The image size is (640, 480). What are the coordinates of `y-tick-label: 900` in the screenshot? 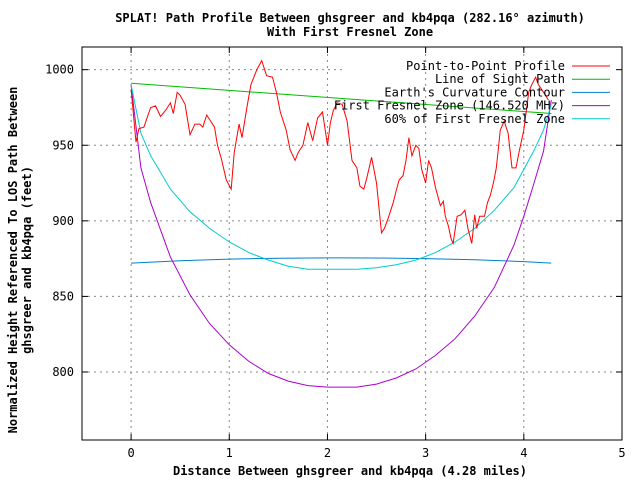 It's located at (63, 221).